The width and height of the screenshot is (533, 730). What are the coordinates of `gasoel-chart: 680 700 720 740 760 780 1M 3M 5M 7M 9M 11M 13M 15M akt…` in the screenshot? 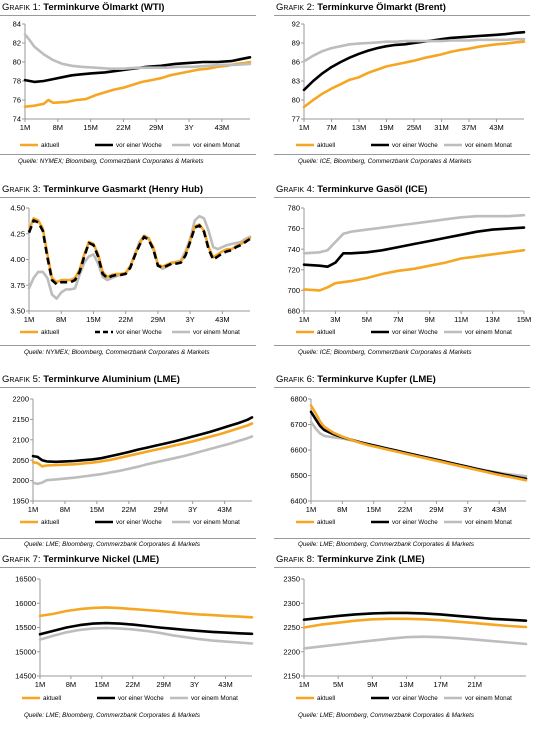 It's located at (409, 270).